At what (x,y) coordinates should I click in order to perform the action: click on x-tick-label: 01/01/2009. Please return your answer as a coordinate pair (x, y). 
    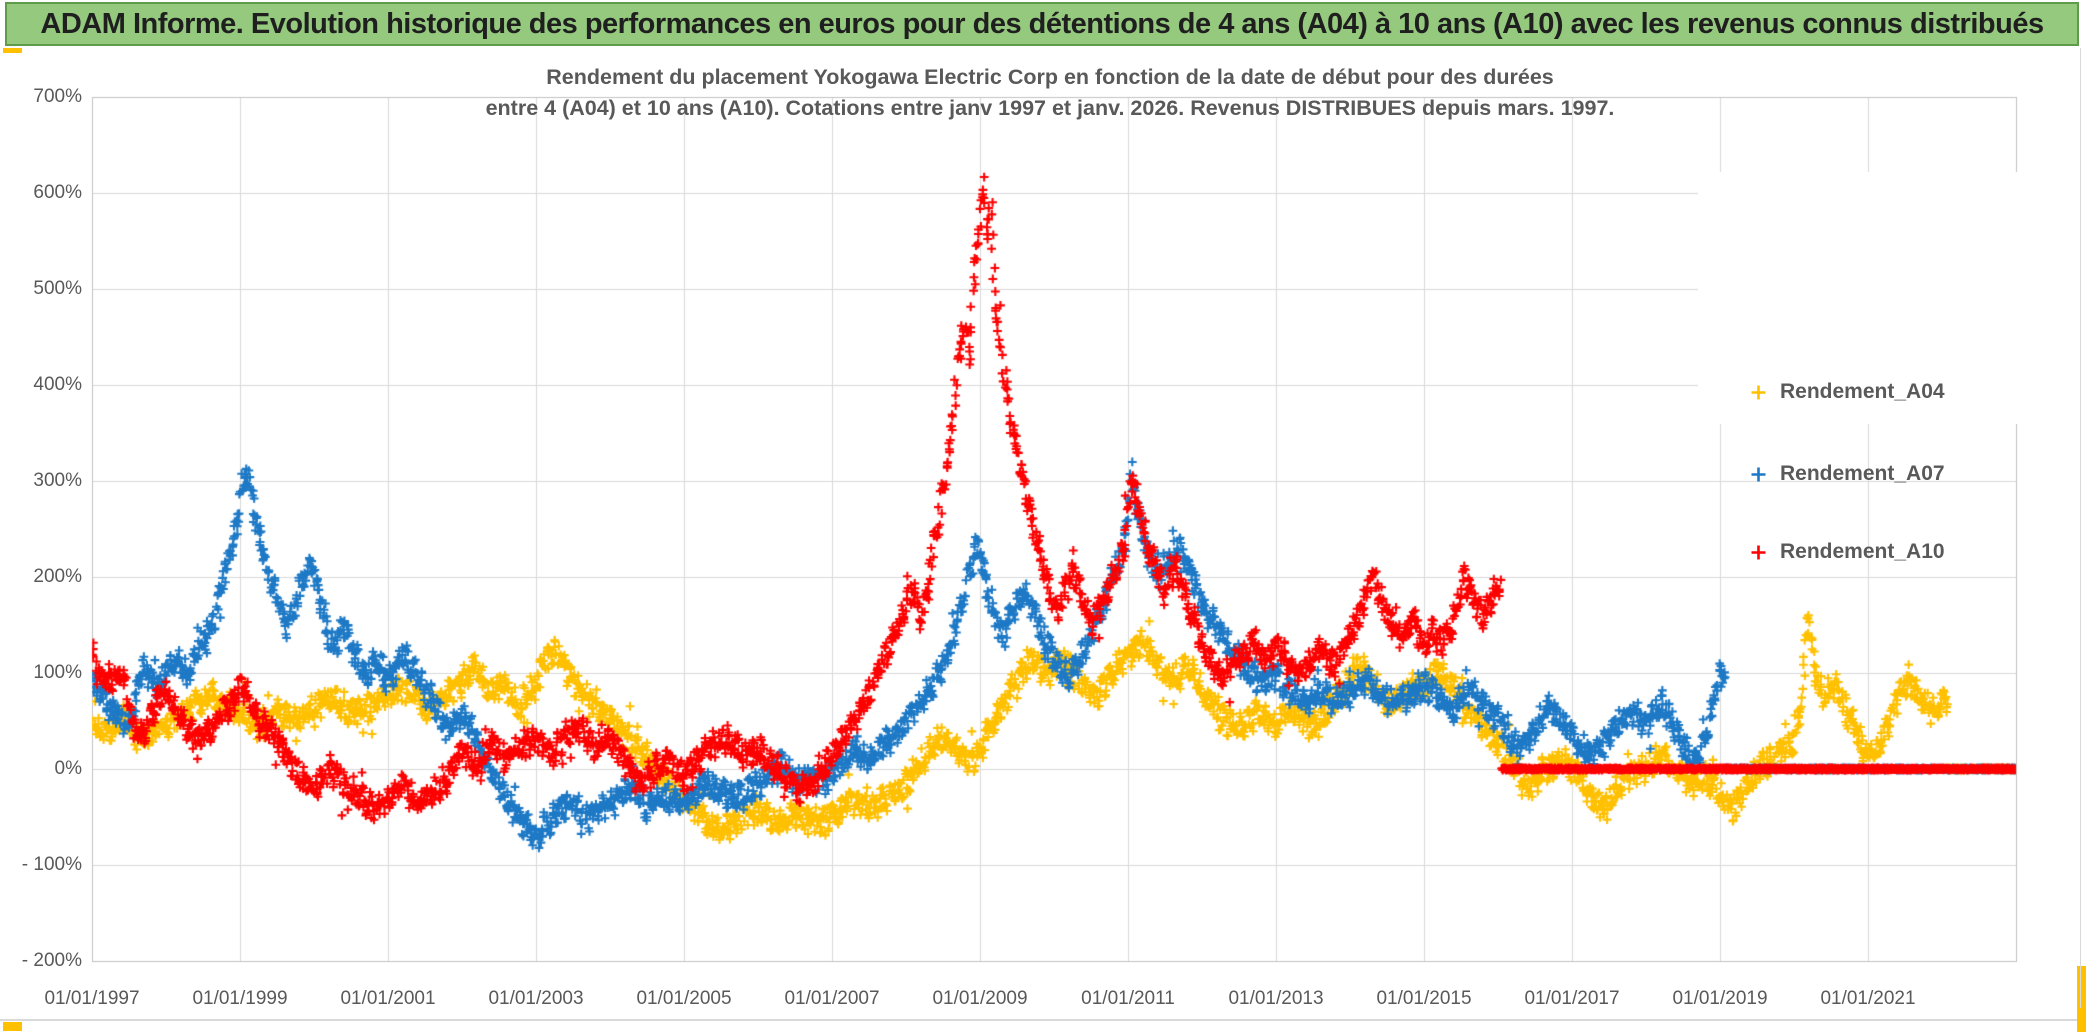
    Looking at the image, I should click on (980, 998).